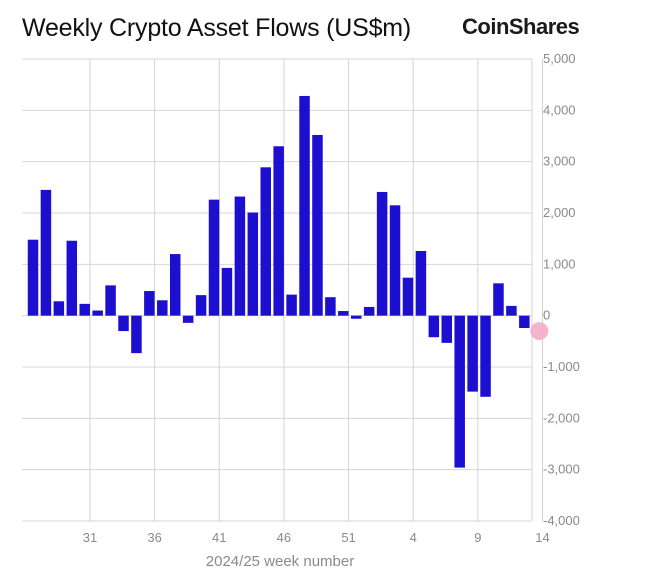  What do you see at coordinates (284, 537) in the screenshot?
I see `x-tick-label: 46` at bounding box center [284, 537].